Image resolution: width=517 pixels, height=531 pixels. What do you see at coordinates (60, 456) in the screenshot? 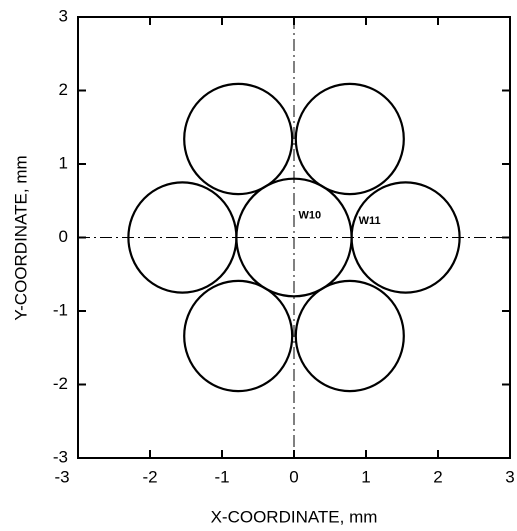
I see `y-tick-label: -3` at bounding box center [60, 456].